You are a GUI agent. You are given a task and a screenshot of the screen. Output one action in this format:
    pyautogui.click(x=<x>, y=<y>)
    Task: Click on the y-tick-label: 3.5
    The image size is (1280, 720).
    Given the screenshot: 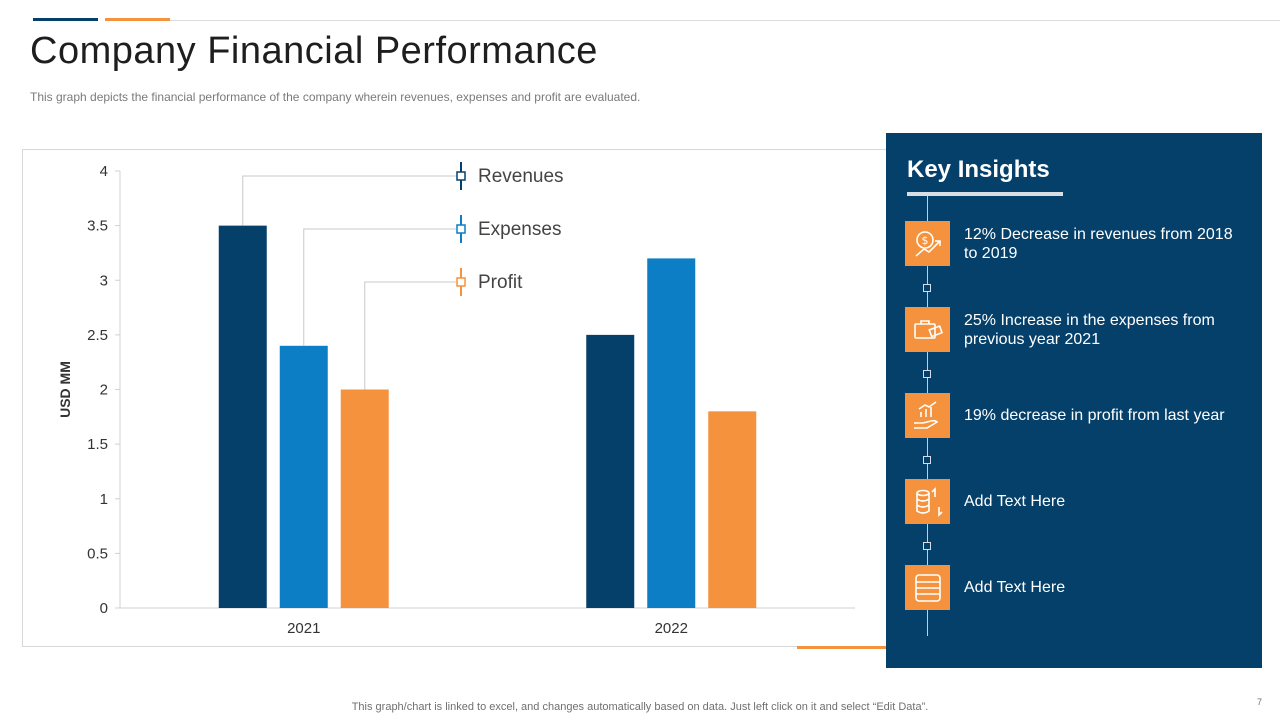 What is the action you would take?
    pyautogui.click(x=97, y=226)
    